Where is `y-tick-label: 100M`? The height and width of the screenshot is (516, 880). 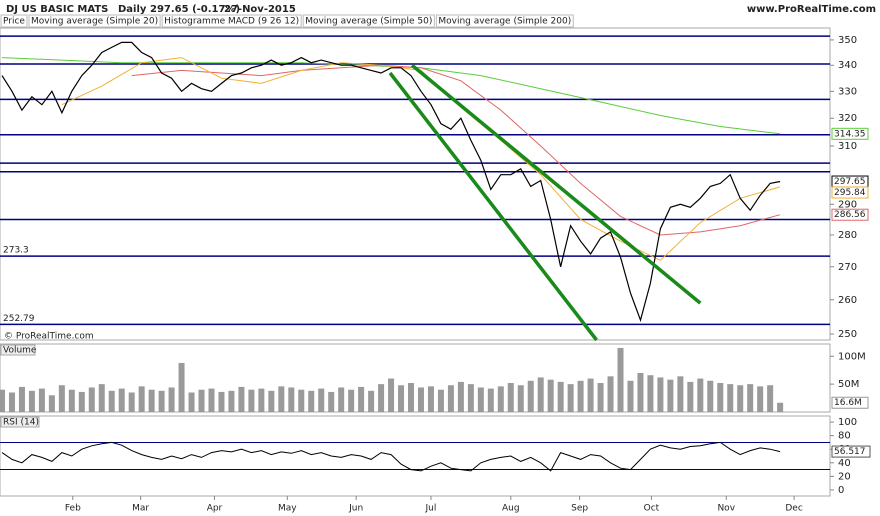 y-tick-label: 100M is located at coordinates (852, 356).